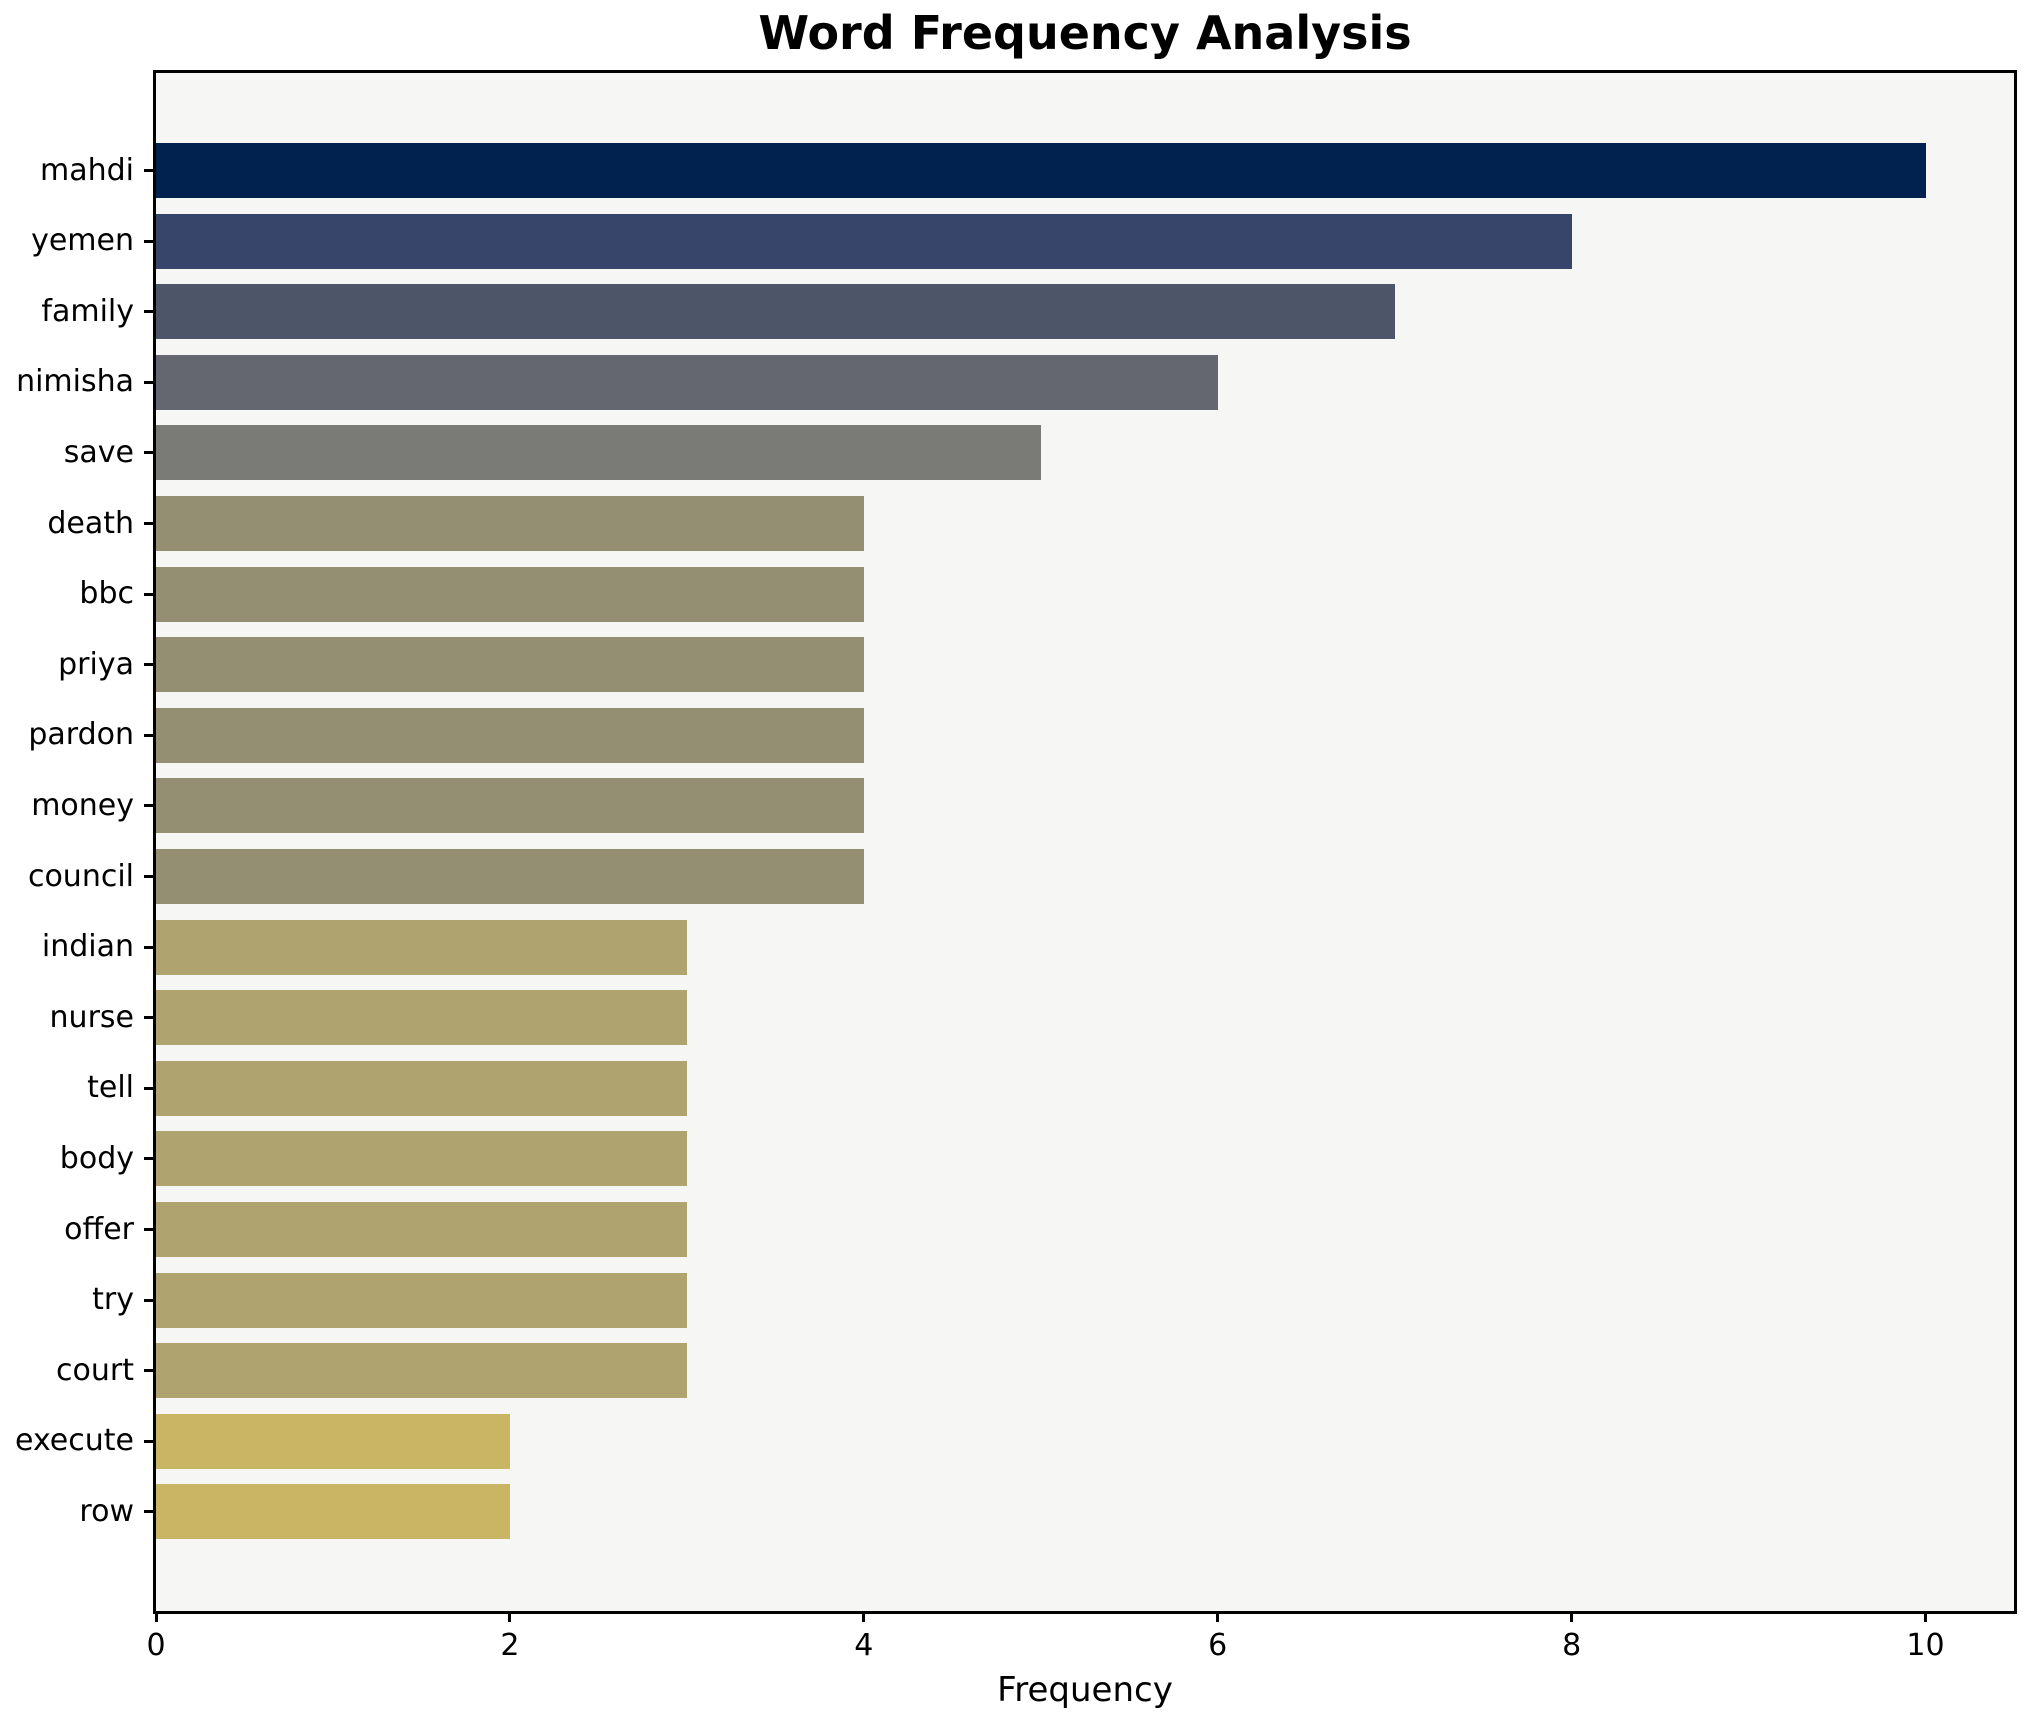 The width and height of the screenshot is (2036, 1722). Describe the element at coordinates (1925, 1645) in the screenshot. I see `x-tick-label-10: 10` at that location.